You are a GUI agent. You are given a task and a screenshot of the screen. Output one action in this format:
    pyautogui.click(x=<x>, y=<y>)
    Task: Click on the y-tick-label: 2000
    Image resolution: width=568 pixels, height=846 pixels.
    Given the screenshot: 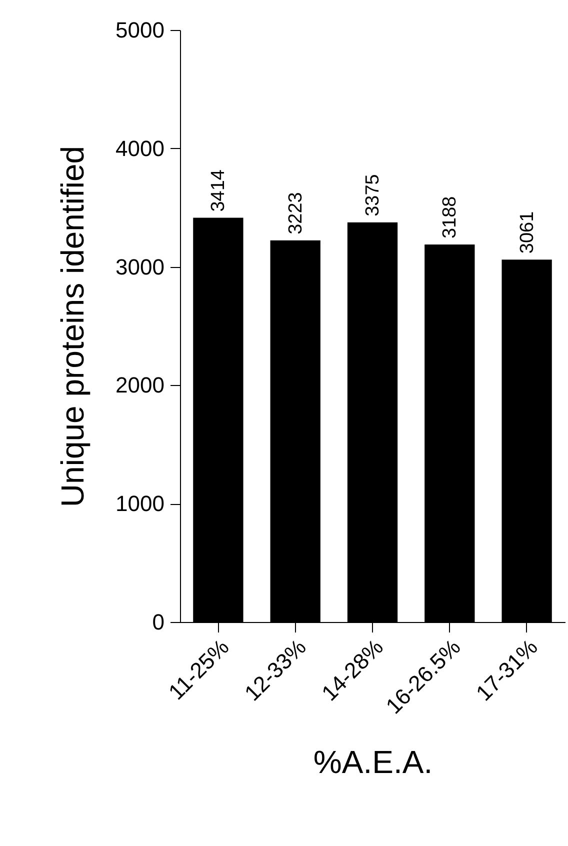 What is the action you would take?
    pyautogui.click(x=140, y=385)
    